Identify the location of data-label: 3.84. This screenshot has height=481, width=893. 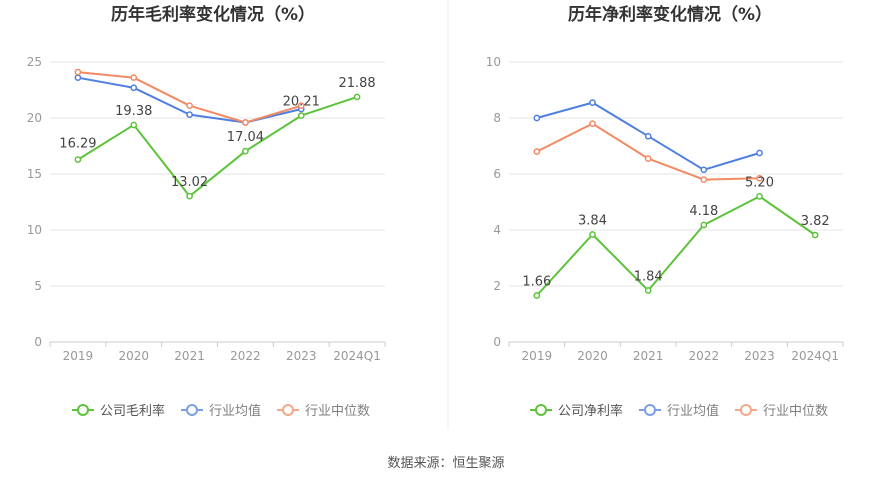
(592, 220).